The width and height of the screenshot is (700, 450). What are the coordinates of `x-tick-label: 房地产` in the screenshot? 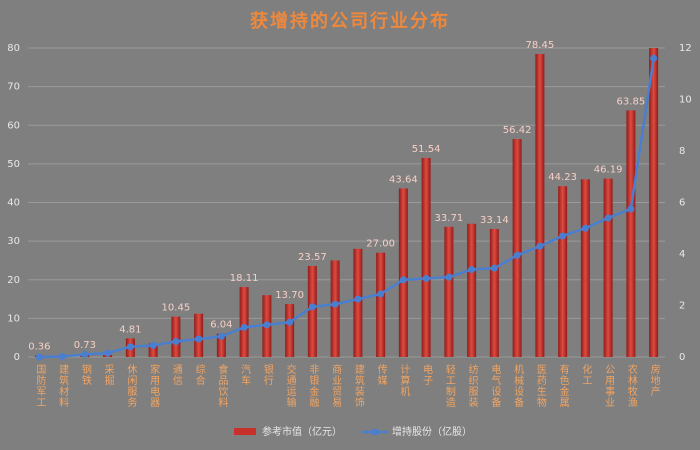 It's located at (654, 380).